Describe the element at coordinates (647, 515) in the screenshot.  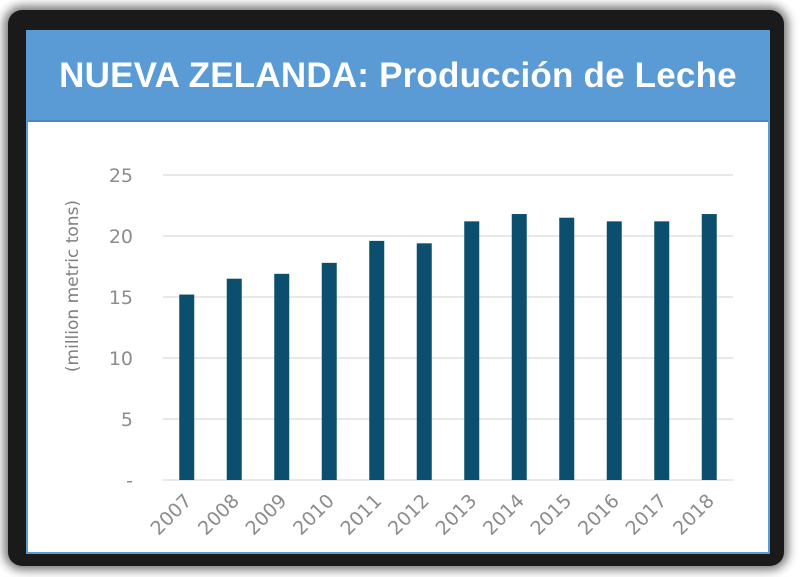
I see `x-tick-label: 2017` at that location.